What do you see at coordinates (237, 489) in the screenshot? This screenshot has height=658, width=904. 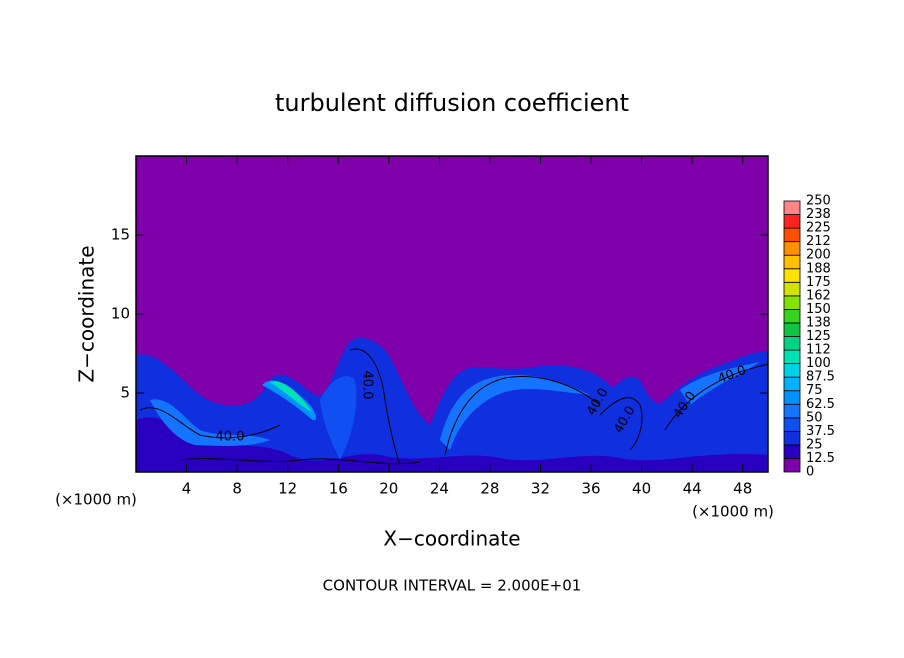 I see `x-tick-label: 8` at bounding box center [237, 489].